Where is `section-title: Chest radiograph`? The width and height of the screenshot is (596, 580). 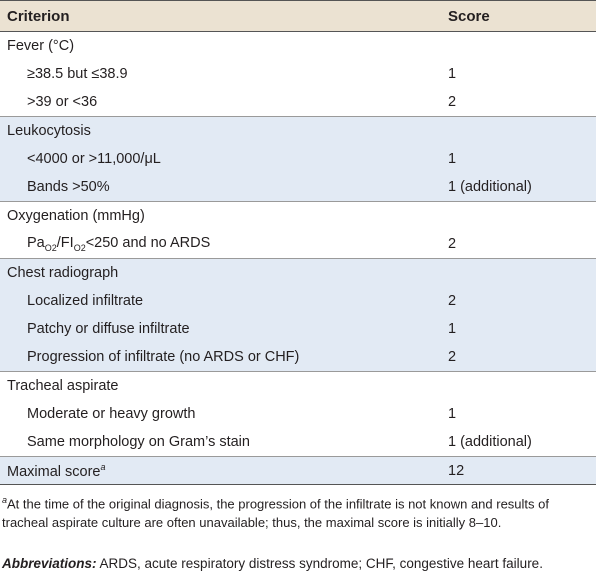
section-title: Chest radiograph is located at coordinates (63, 273).